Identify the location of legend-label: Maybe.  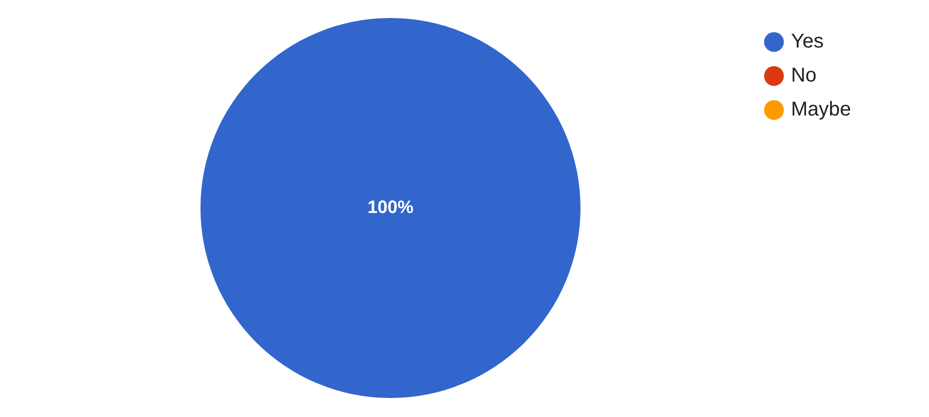
(820, 109).